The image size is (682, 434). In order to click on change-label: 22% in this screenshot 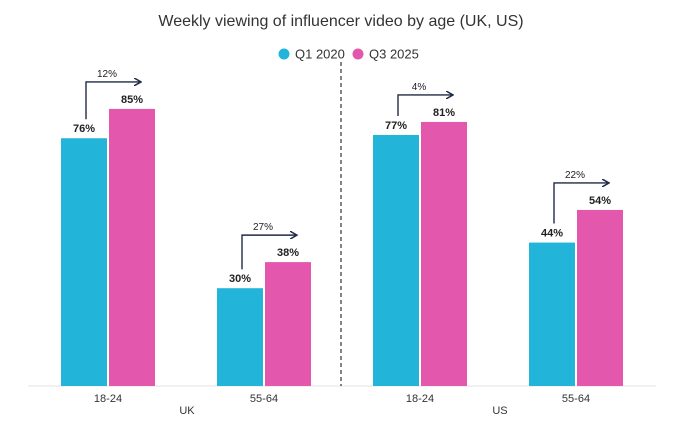, I will do `click(575, 175)`.